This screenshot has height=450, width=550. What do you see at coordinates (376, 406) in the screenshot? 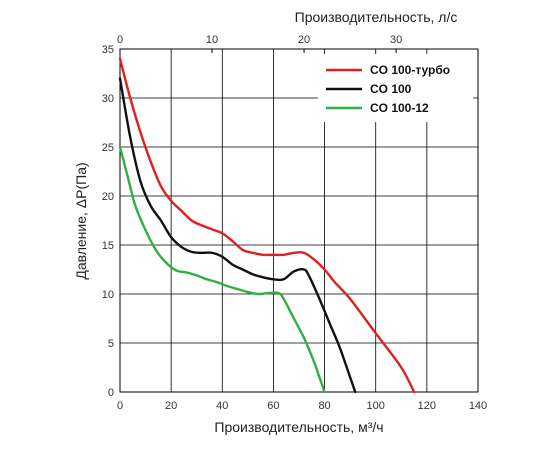
I see `x-tick-label-5: 100` at bounding box center [376, 406].